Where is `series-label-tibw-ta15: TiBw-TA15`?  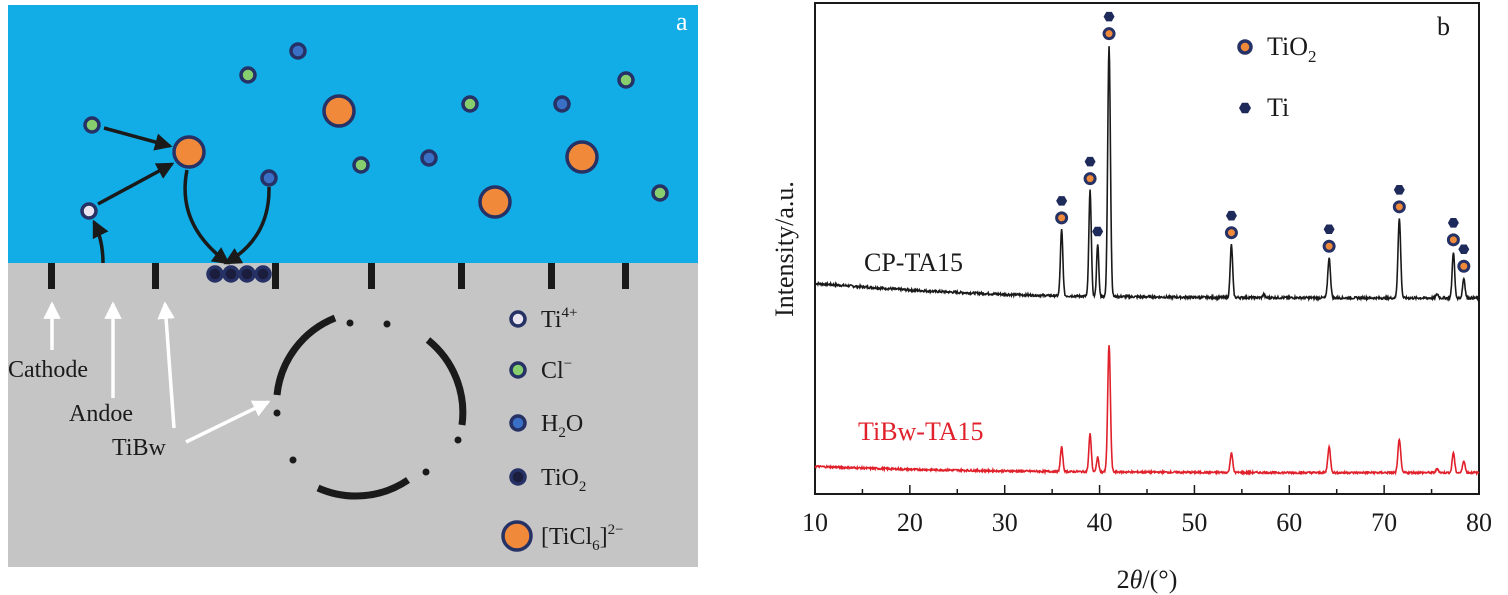 series-label-tibw-ta15: TiBw-TA15 is located at coordinates (921, 431).